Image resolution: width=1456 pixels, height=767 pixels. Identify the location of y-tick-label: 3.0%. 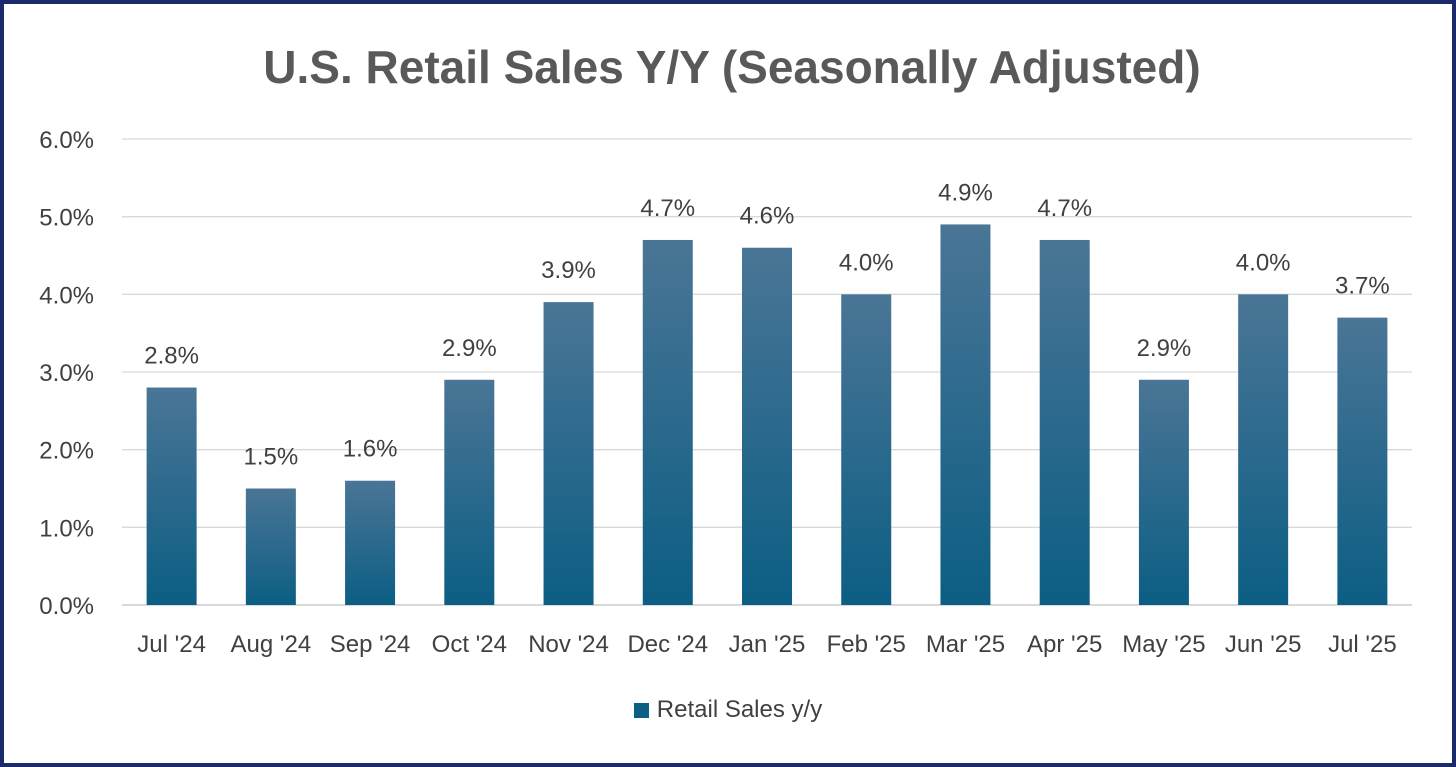
(66, 373).